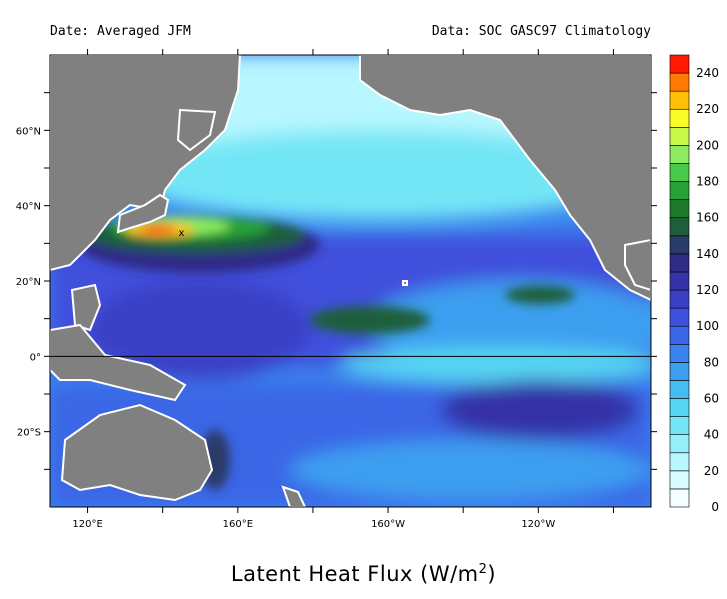 The width and height of the screenshot is (727, 599). I want to click on flux-west-pacific, so click(200, 330).